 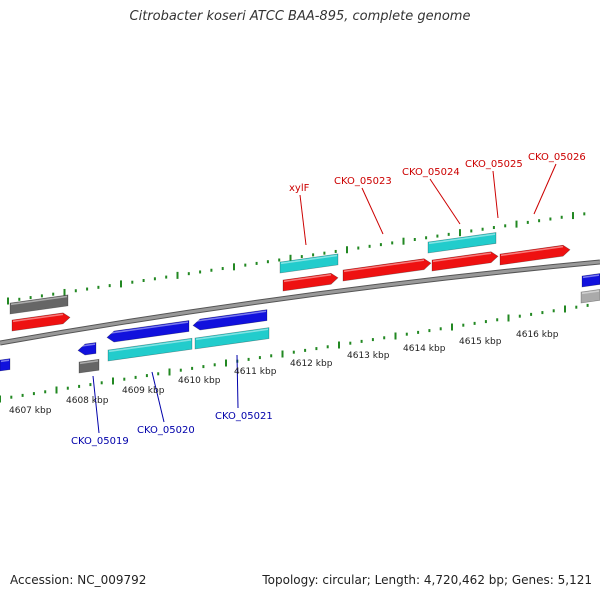 I want to click on gene-xylF, so click(x=310, y=282).